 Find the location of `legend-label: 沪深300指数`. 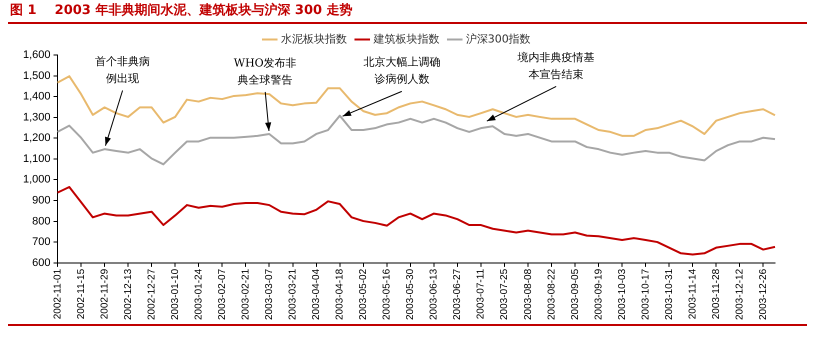

legend-label: 沪深300指数 is located at coordinates (498, 39).